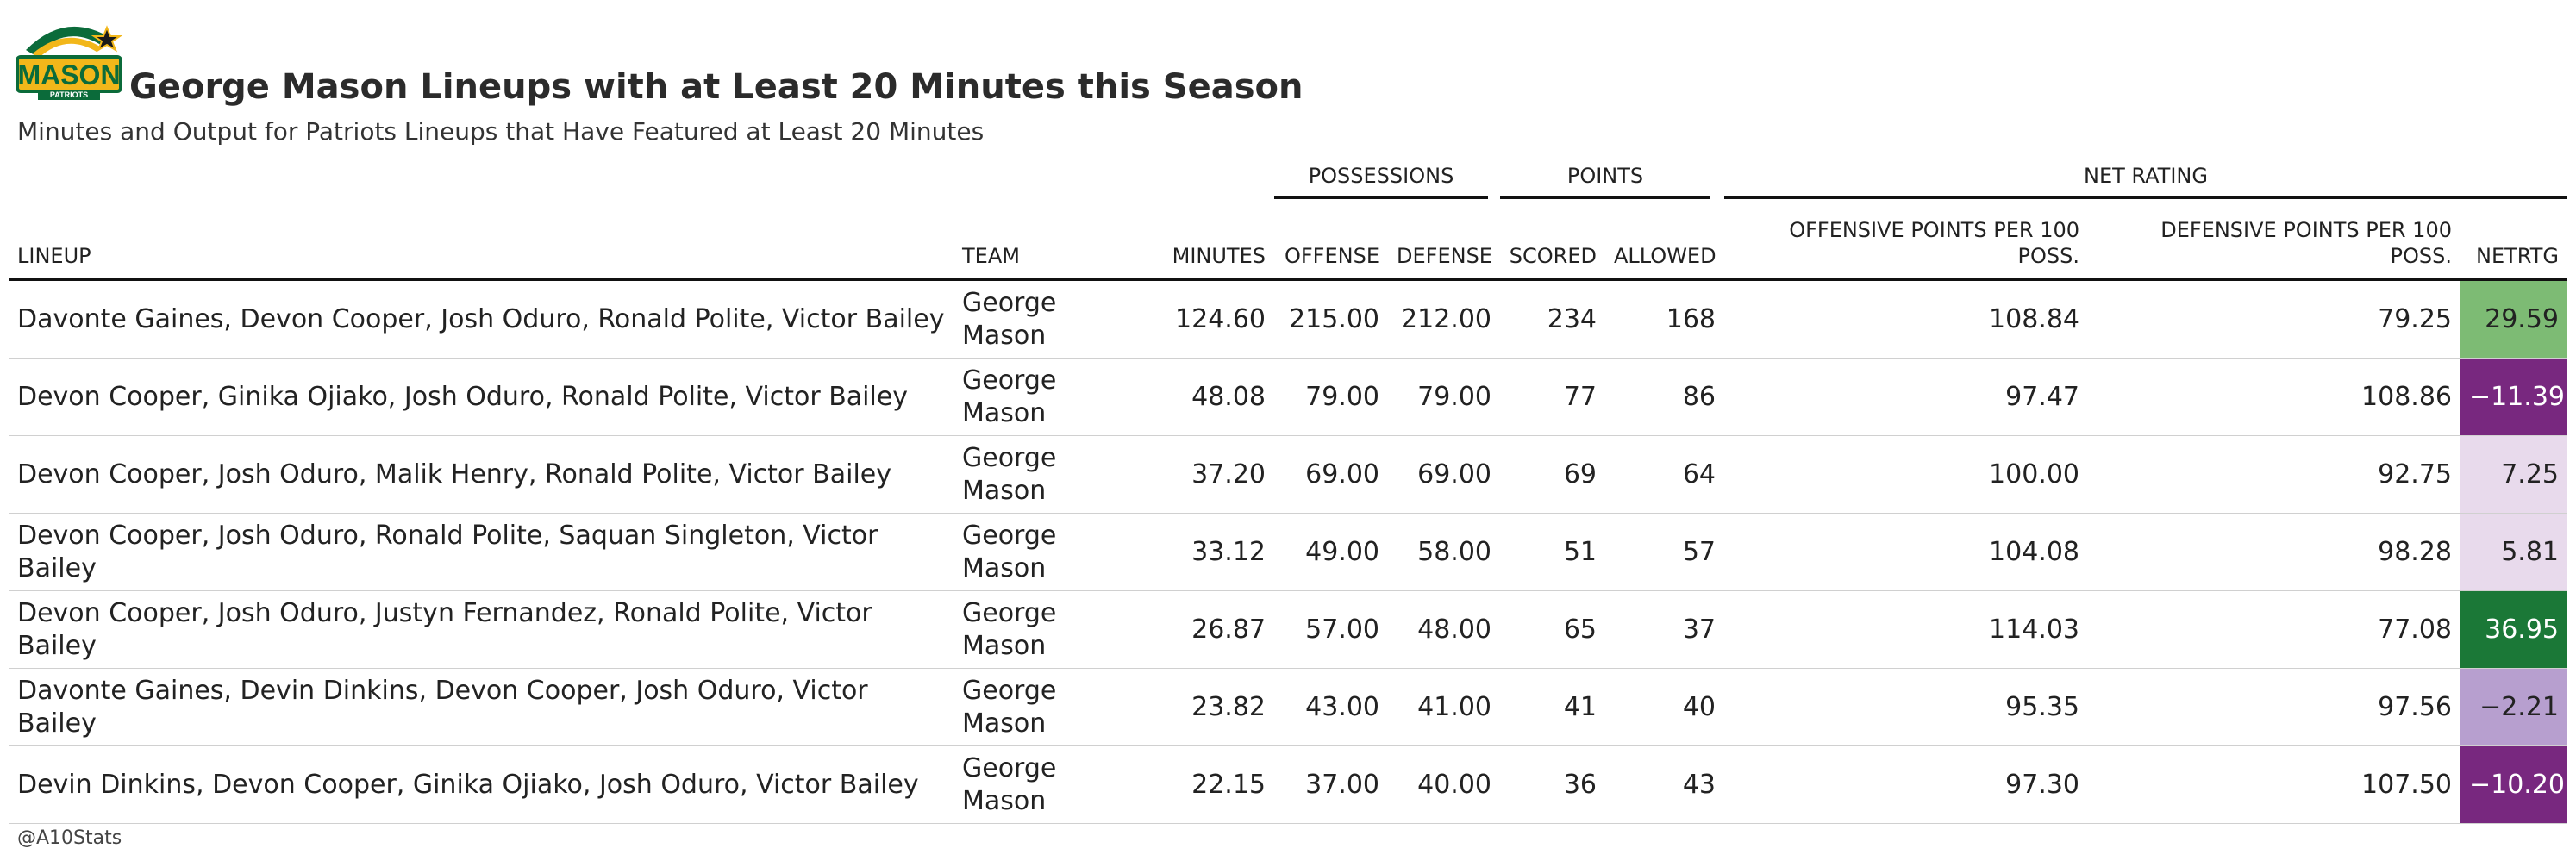 The image size is (2576, 867). What do you see at coordinates (2514, 397) in the screenshot?
I see `cell-netrtg: −11.39` at bounding box center [2514, 397].